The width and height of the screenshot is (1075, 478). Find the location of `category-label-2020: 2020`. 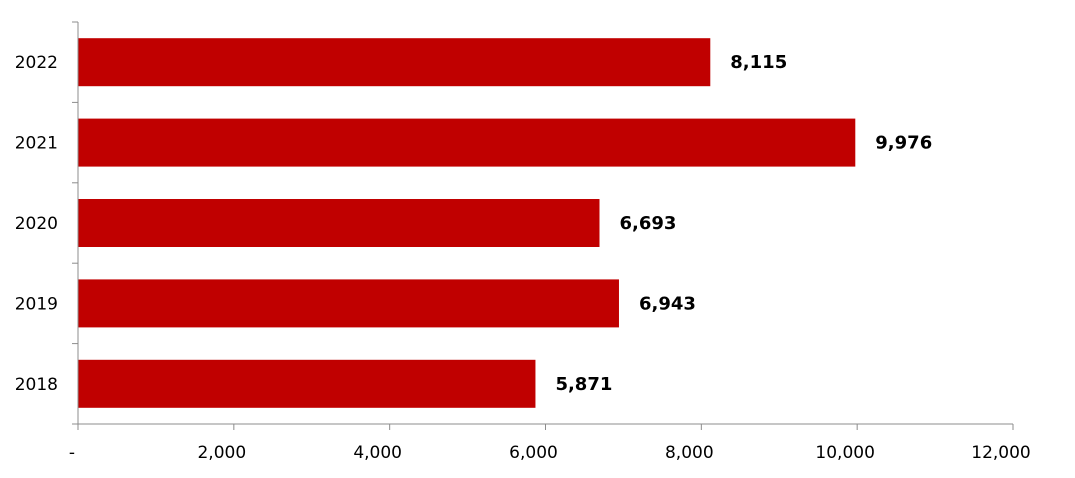

category-label-2020: 2020 is located at coordinates (36, 224).